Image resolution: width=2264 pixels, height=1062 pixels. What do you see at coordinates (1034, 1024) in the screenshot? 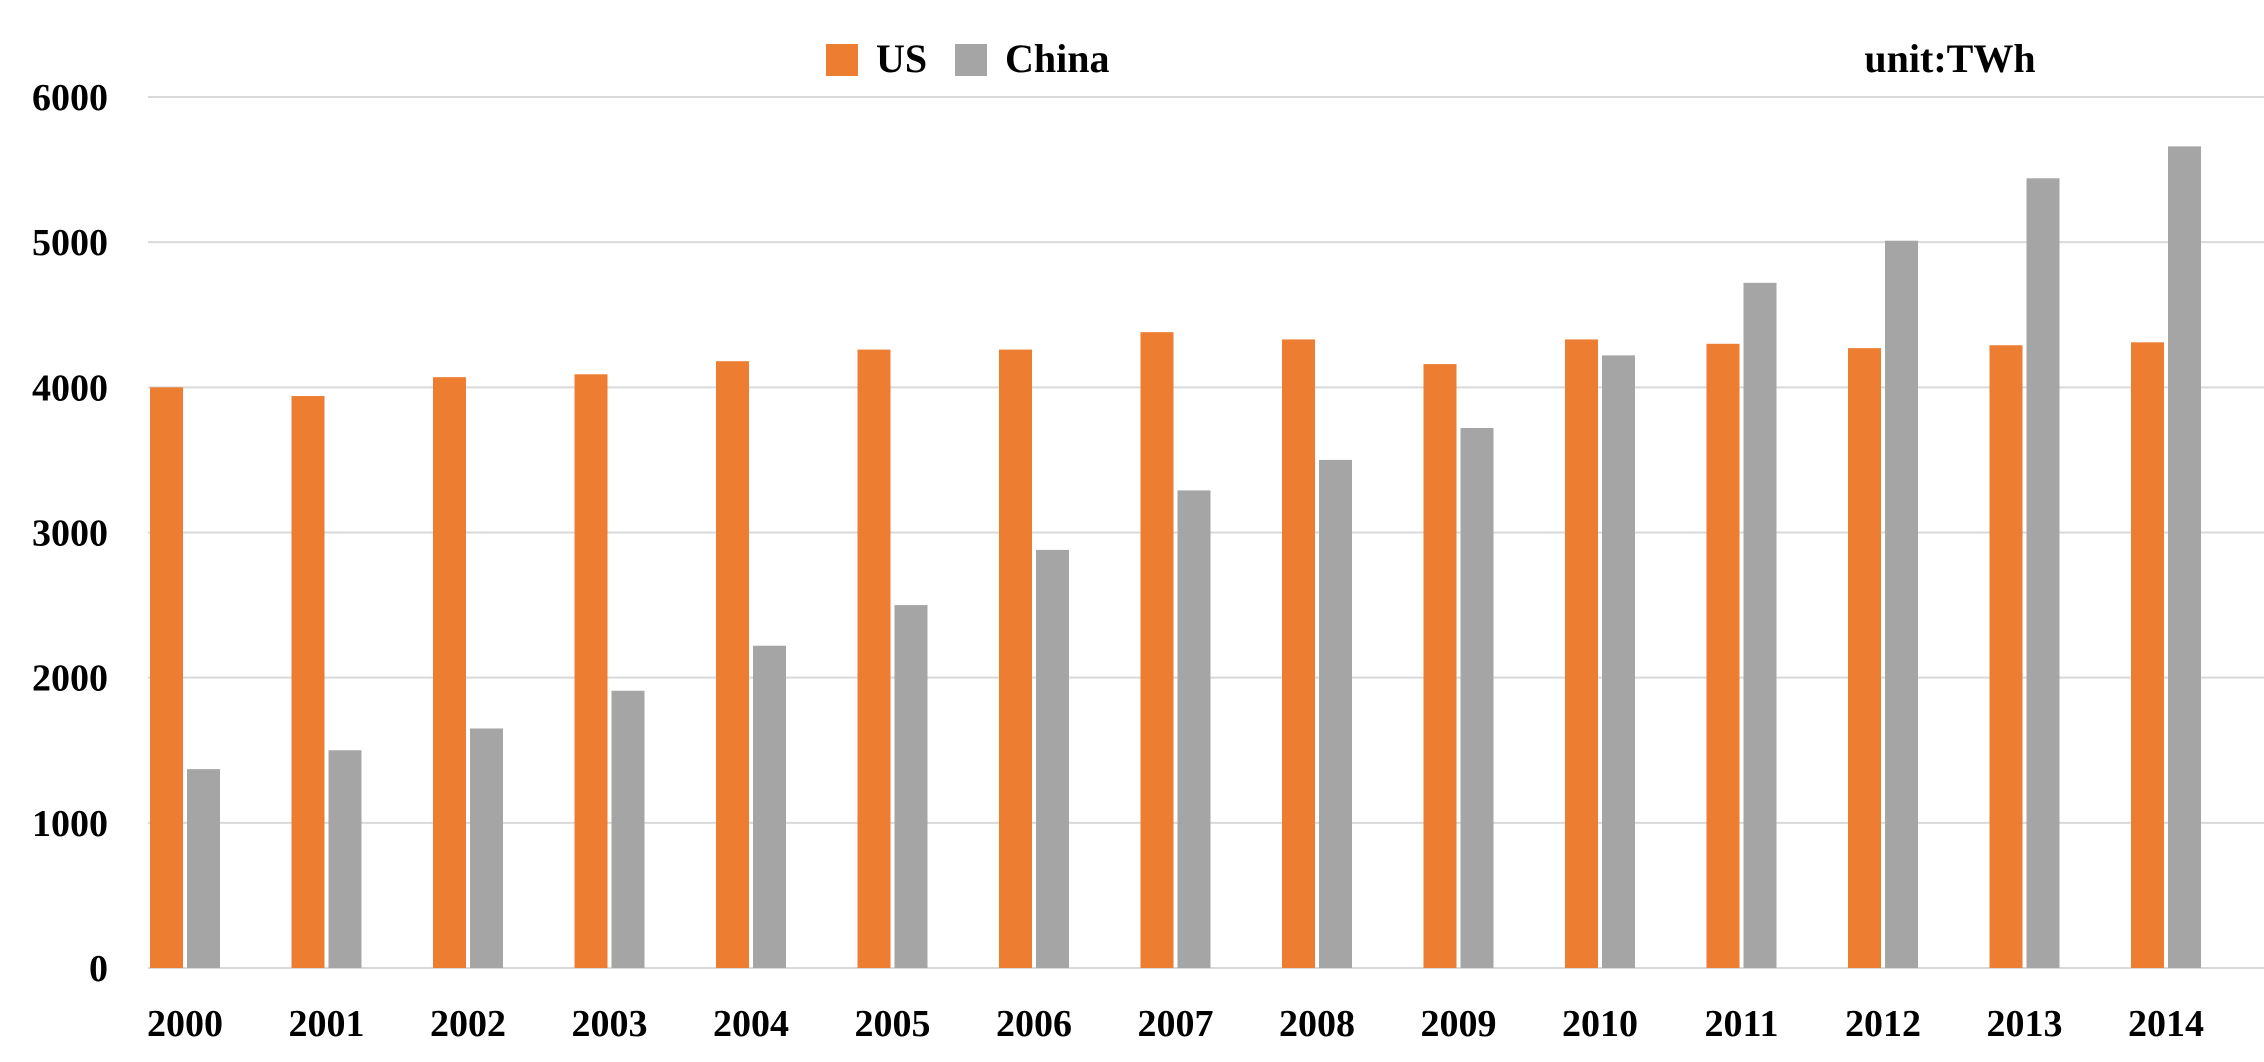
I see `x-tick-label: 2006` at bounding box center [1034, 1024].